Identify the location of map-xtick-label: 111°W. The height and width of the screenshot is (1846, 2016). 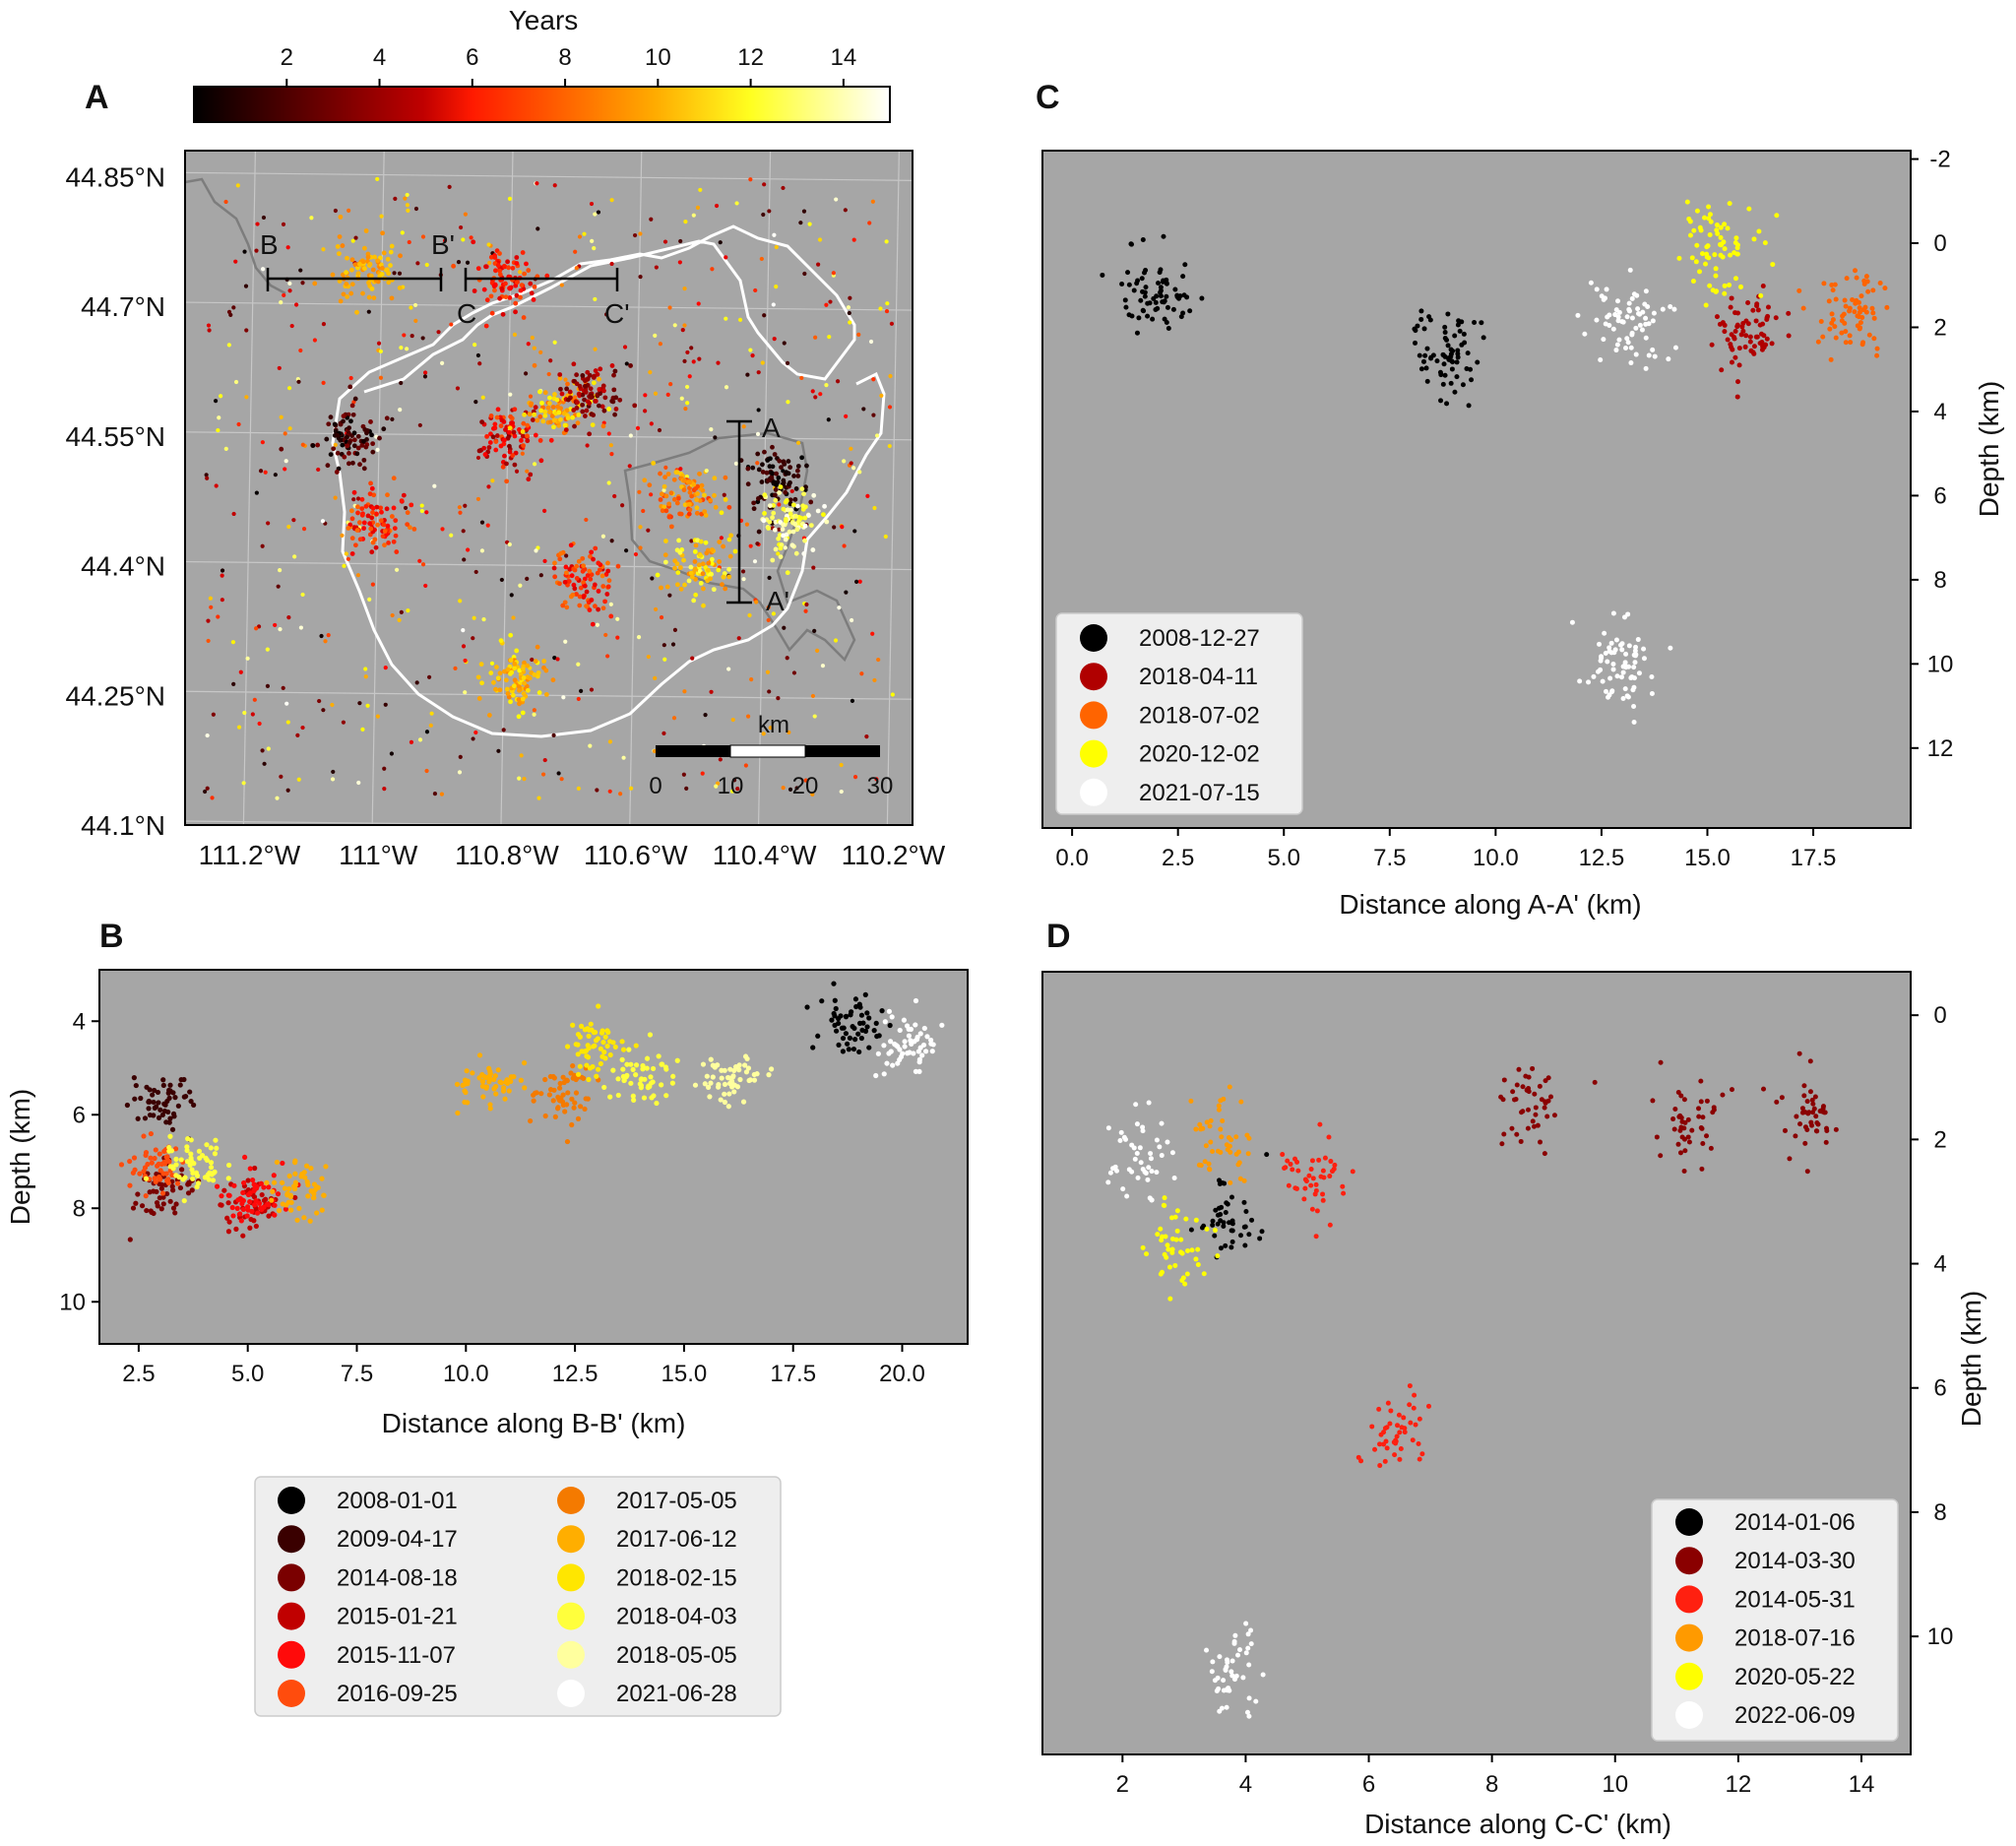
(378, 855).